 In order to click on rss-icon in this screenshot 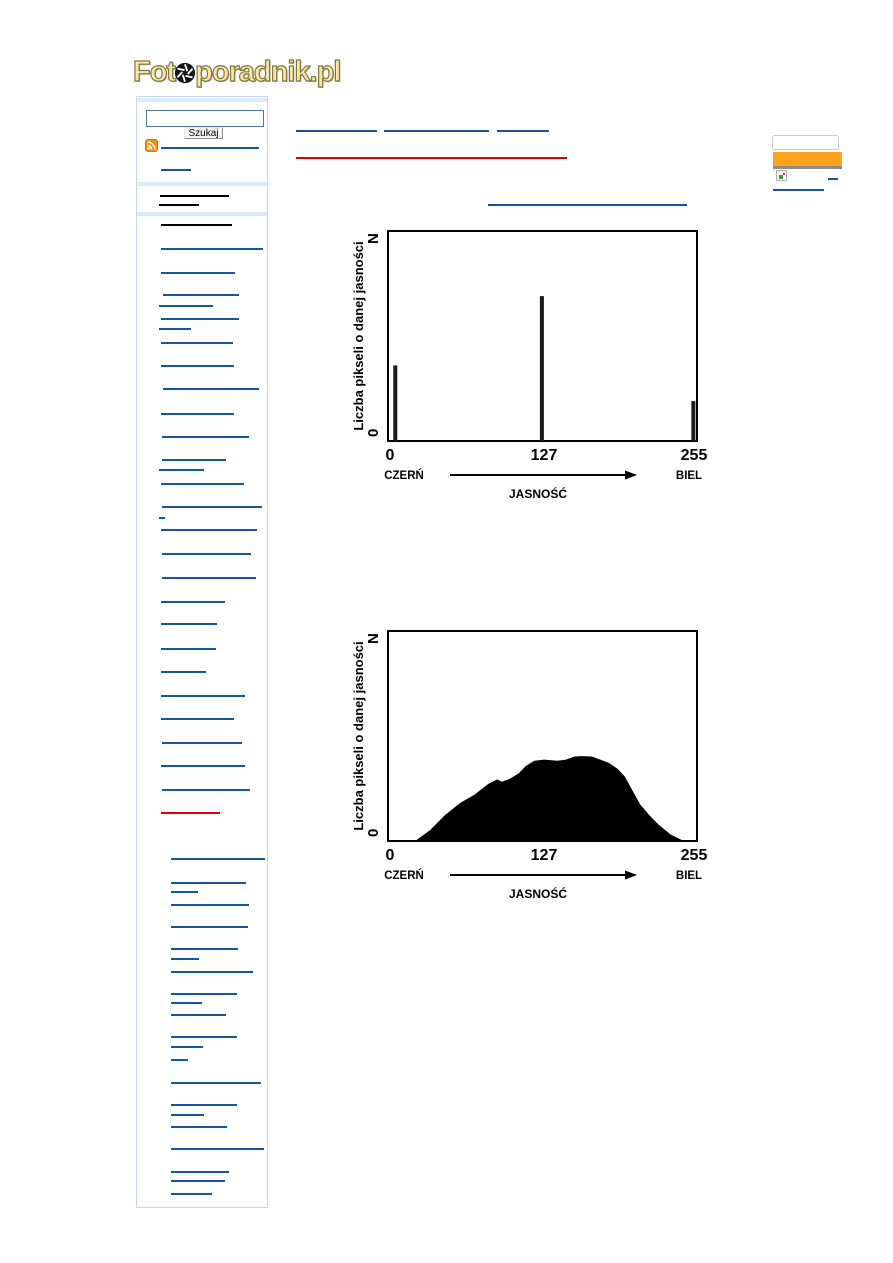, I will do `click(151, 145)`.